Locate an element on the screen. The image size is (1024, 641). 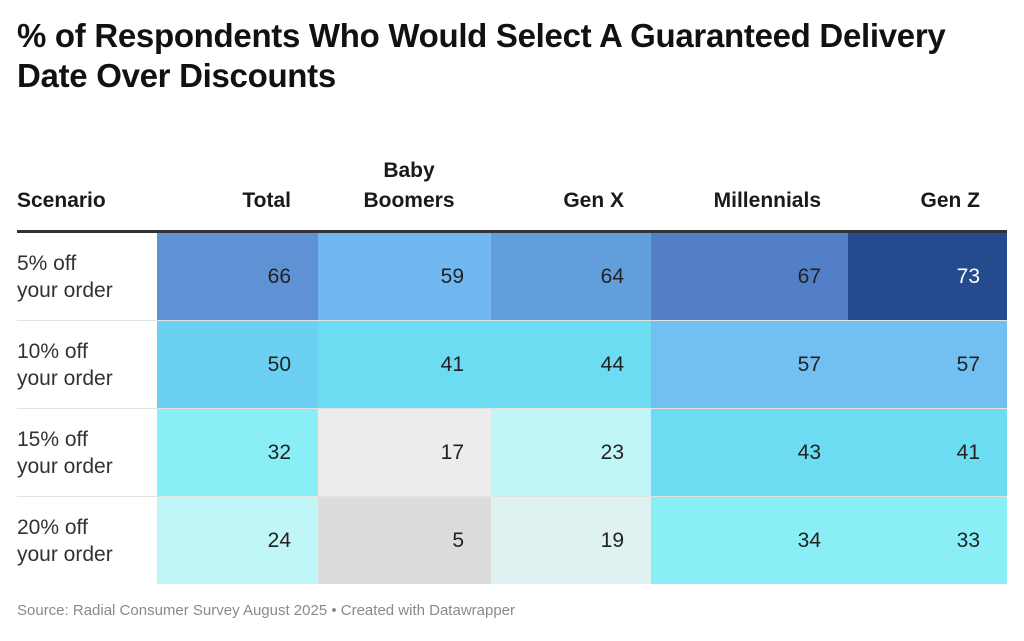
cell-gen-z: 73 is located at coordinates (927, 276).